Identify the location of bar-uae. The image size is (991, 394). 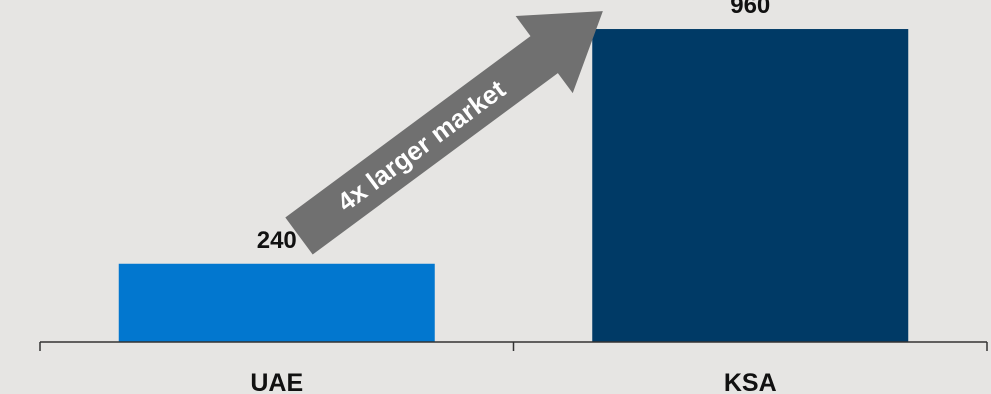
(276, 302).